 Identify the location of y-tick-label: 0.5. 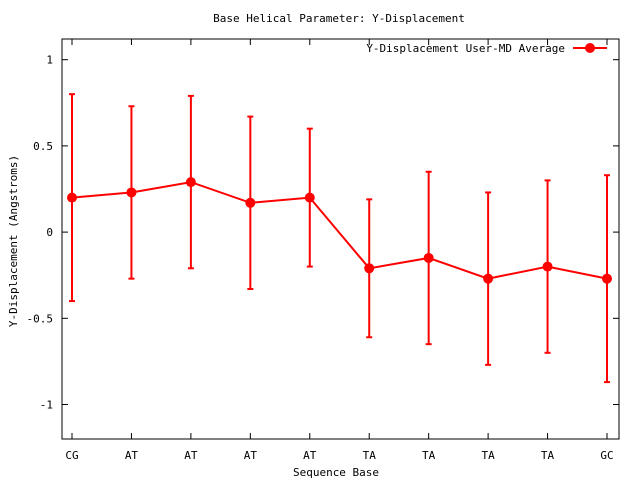
(43, 146).